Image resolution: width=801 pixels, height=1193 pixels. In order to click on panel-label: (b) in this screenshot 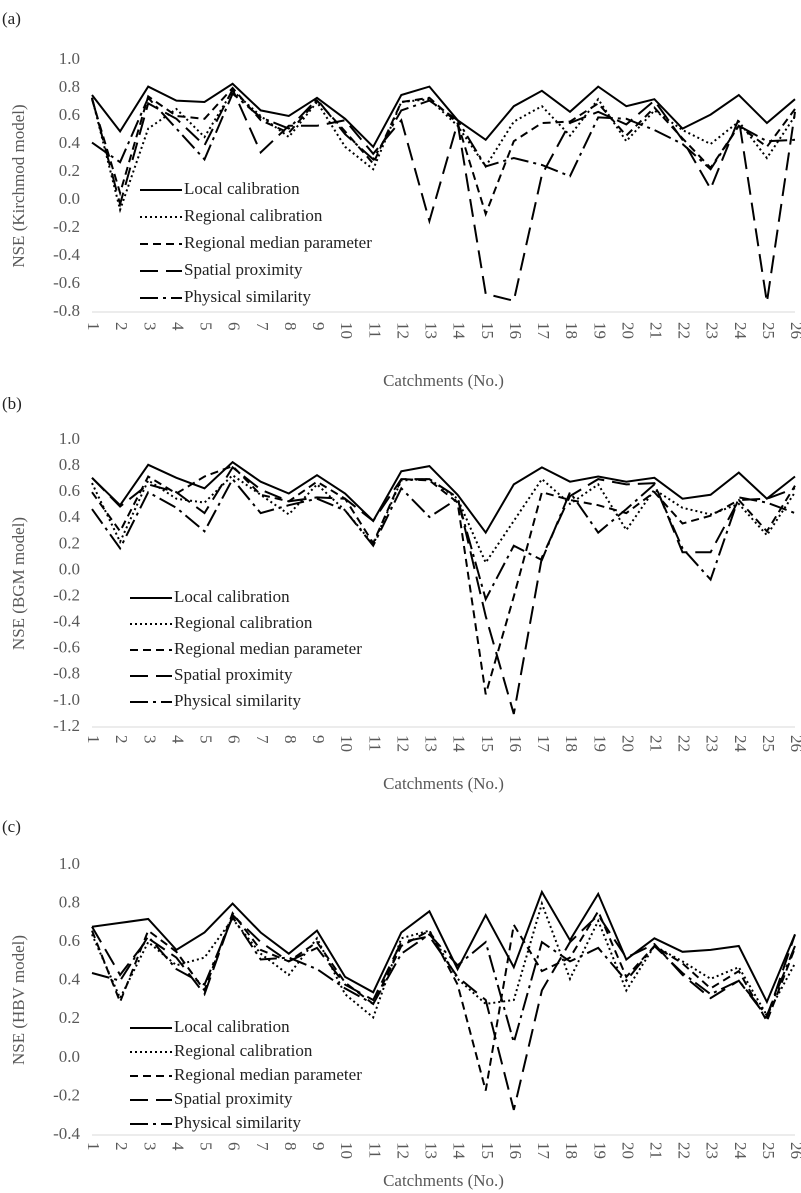, I will do `click(12, 403)`.